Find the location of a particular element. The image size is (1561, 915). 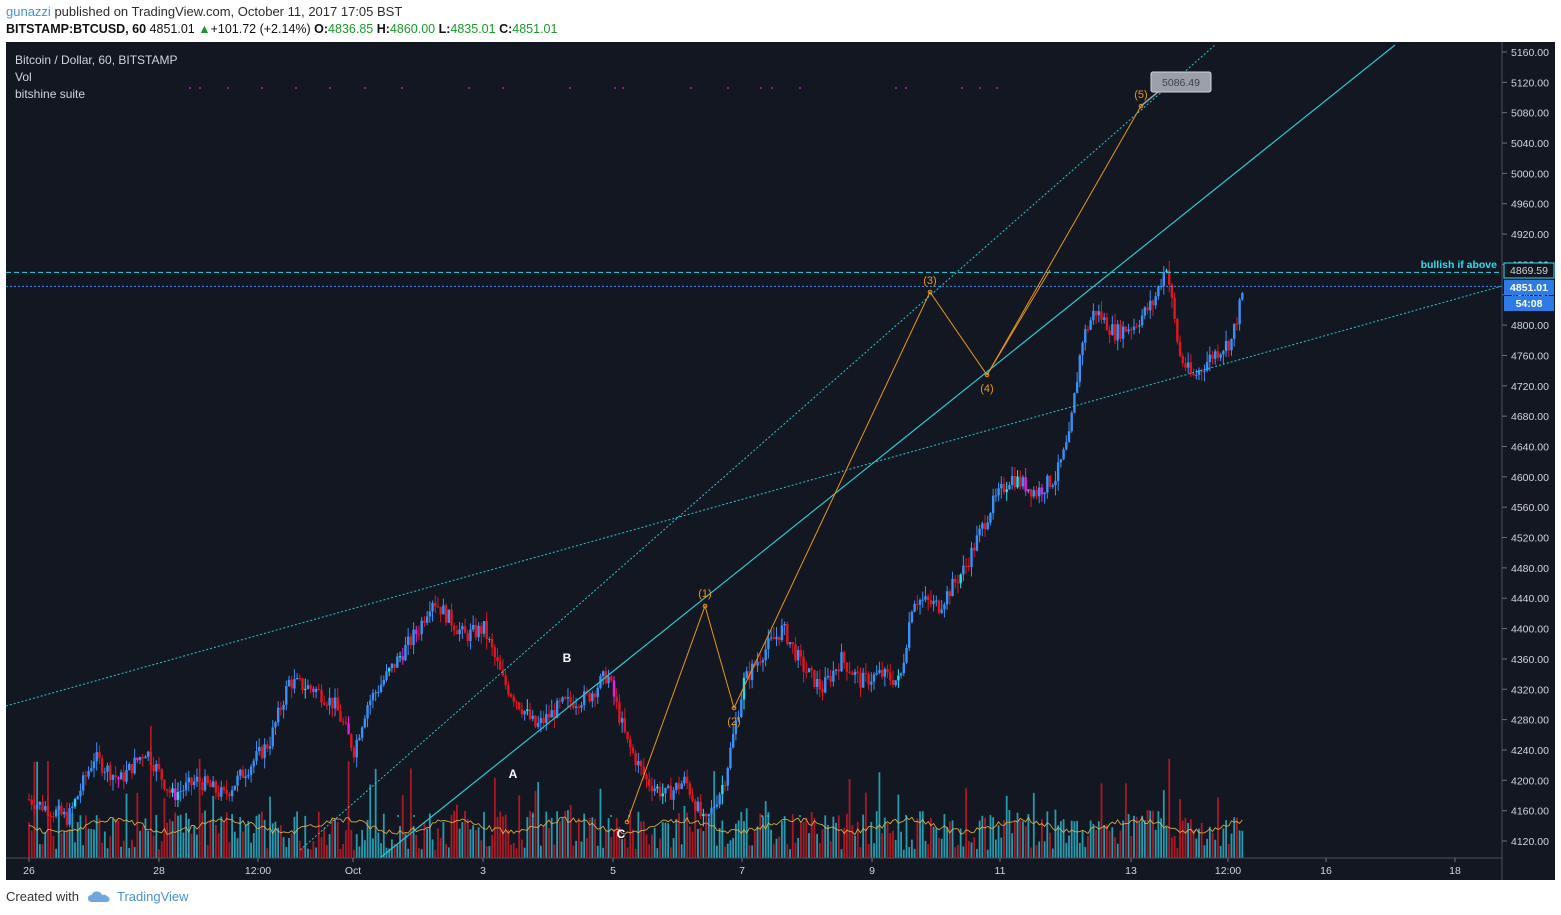

tradingview-brand-link: TradingView is located at coordinates (152, 896).